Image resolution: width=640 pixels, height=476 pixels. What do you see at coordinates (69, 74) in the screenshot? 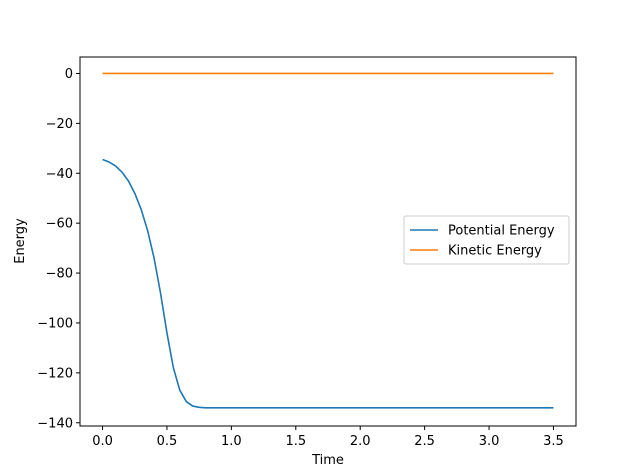
I see `y-tick-label: 0` at bounding box center [69, 74].